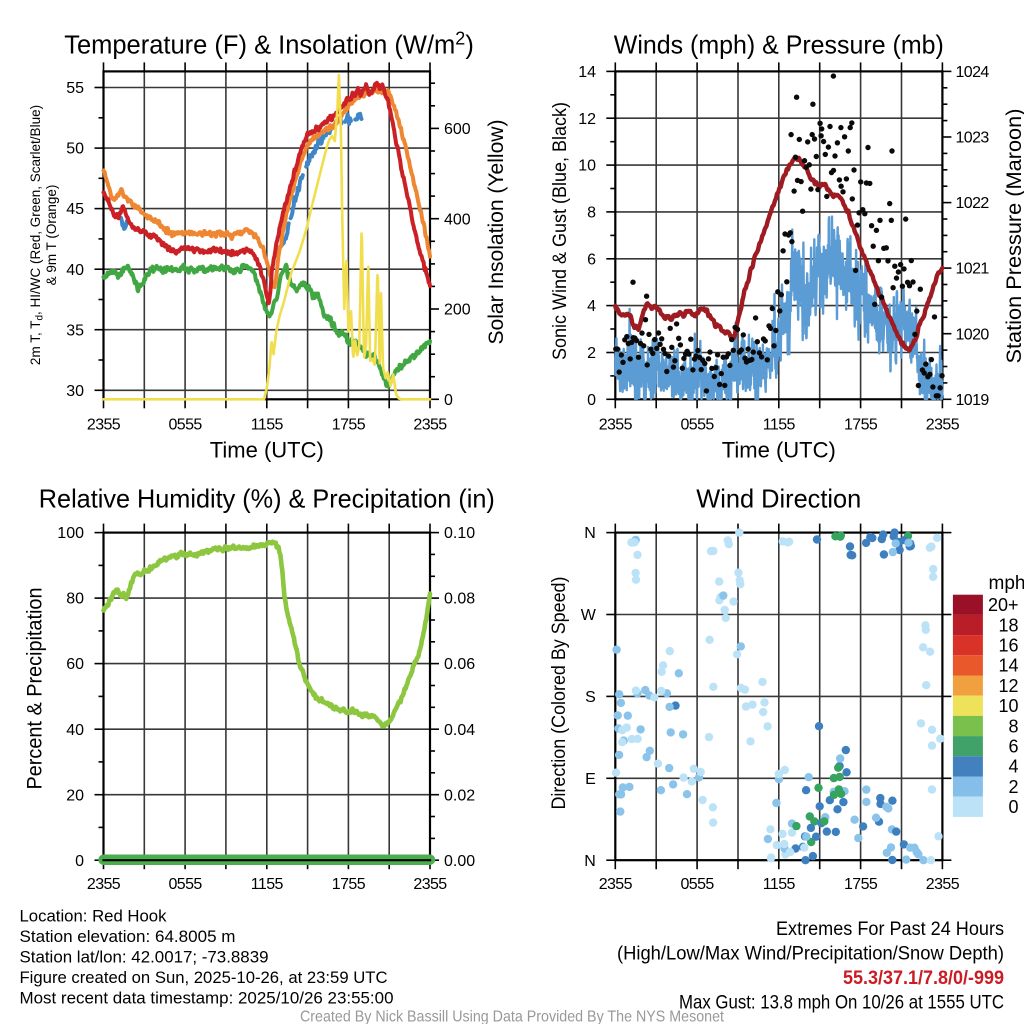  I want to click on svg-text: W, so click(589, 615).